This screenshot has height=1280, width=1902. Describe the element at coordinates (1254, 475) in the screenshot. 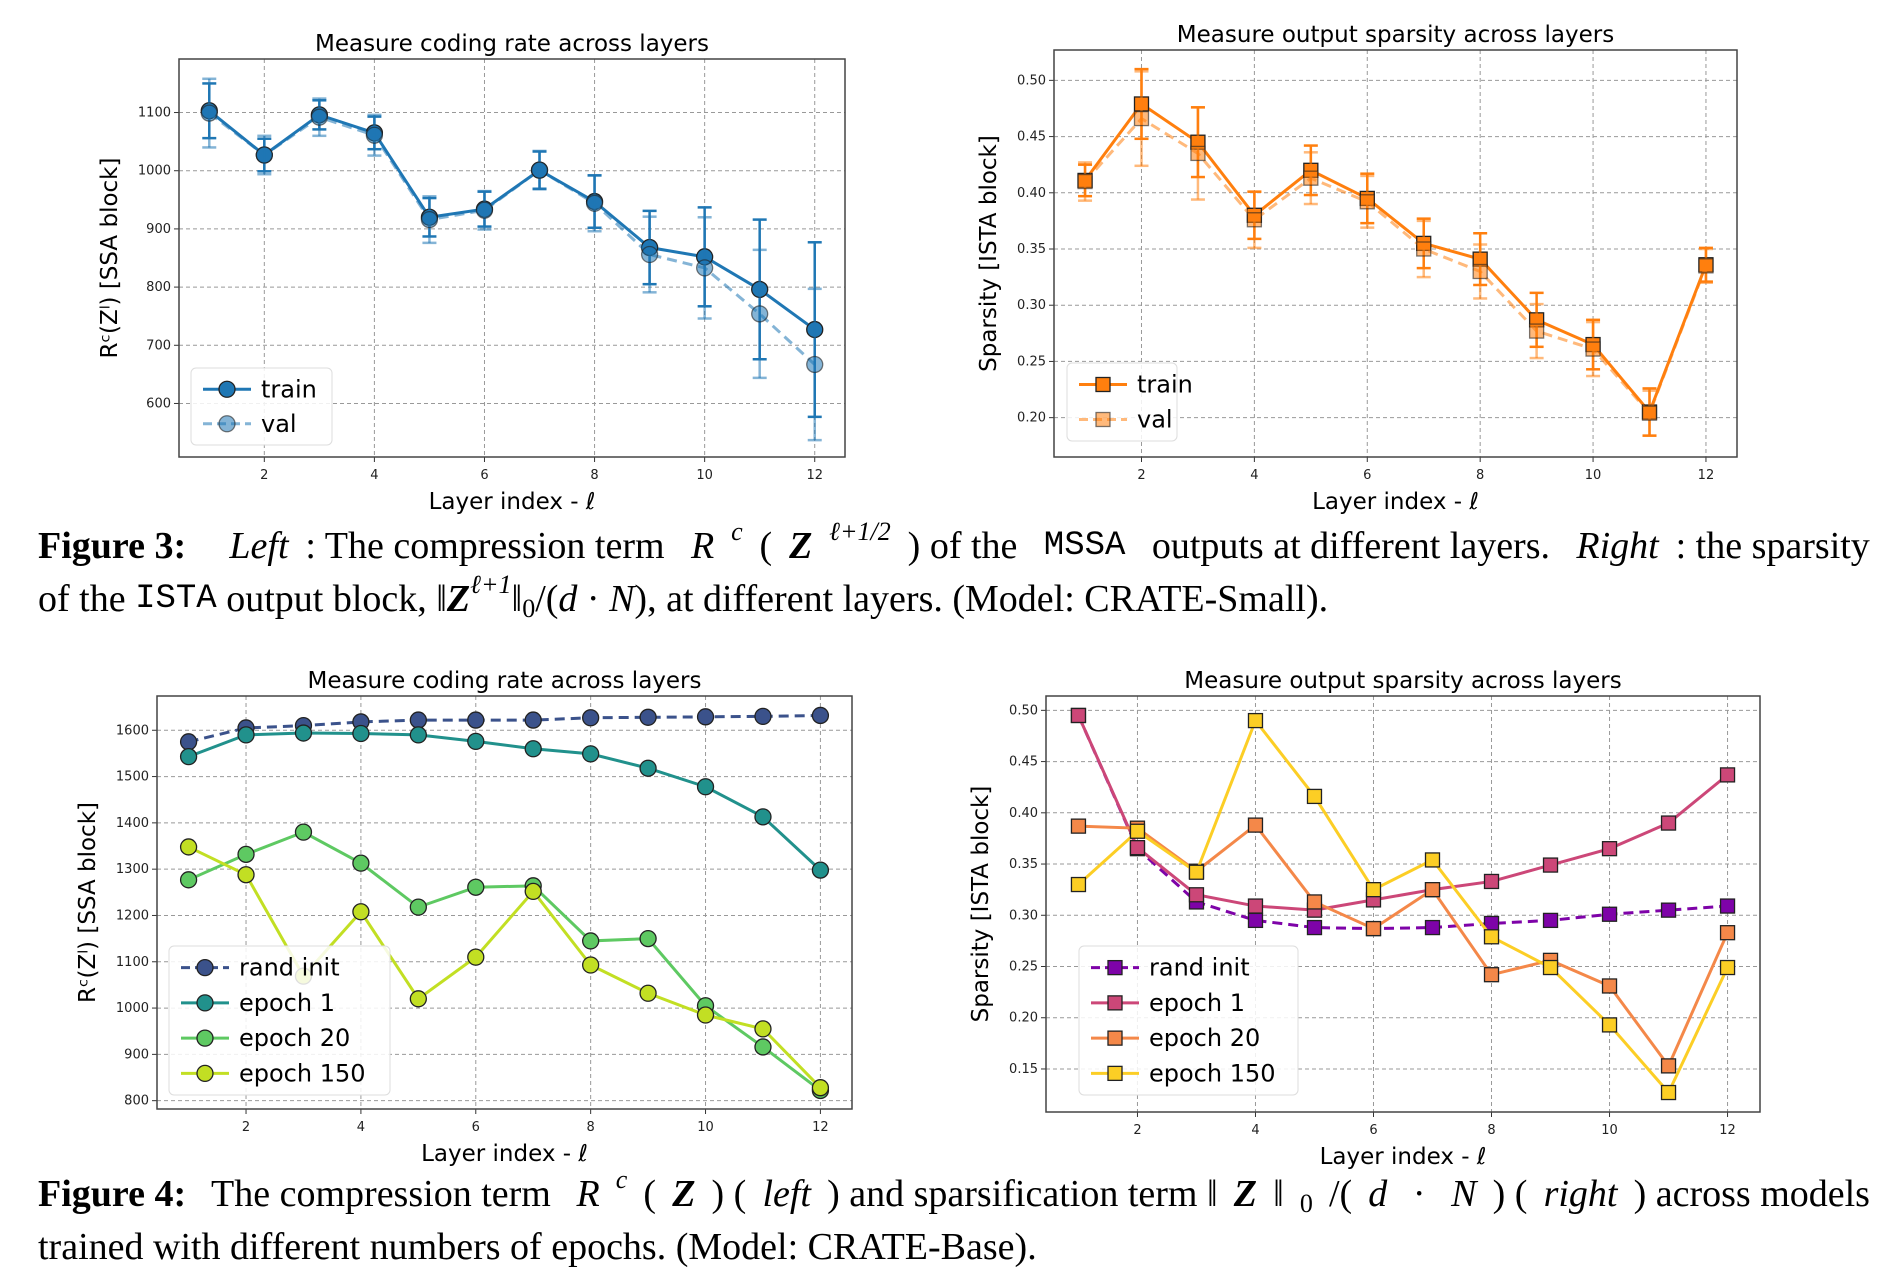

I see `x-tick-label: 4` at that location.